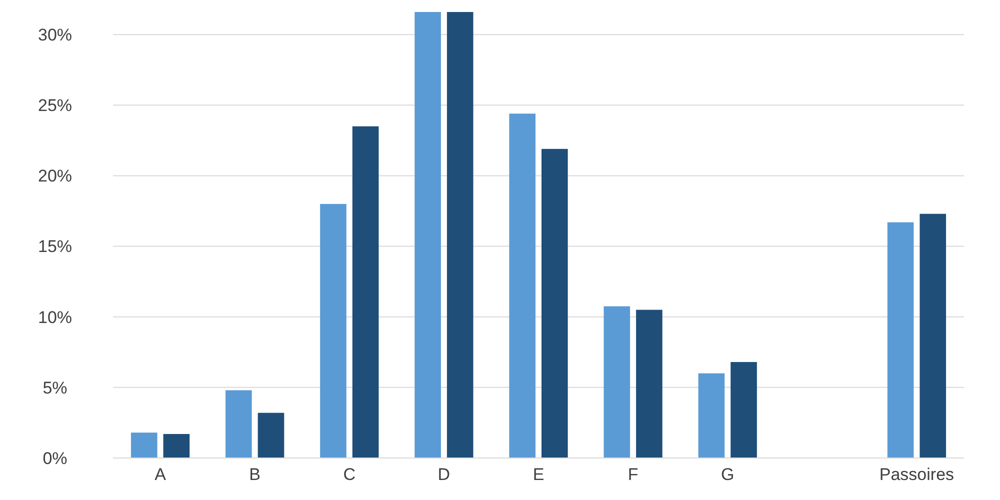  What do you see at coordinates (55, 106) in the screenshot?
I see `y-tick-label: 25%` at bounding box center [55, 106].